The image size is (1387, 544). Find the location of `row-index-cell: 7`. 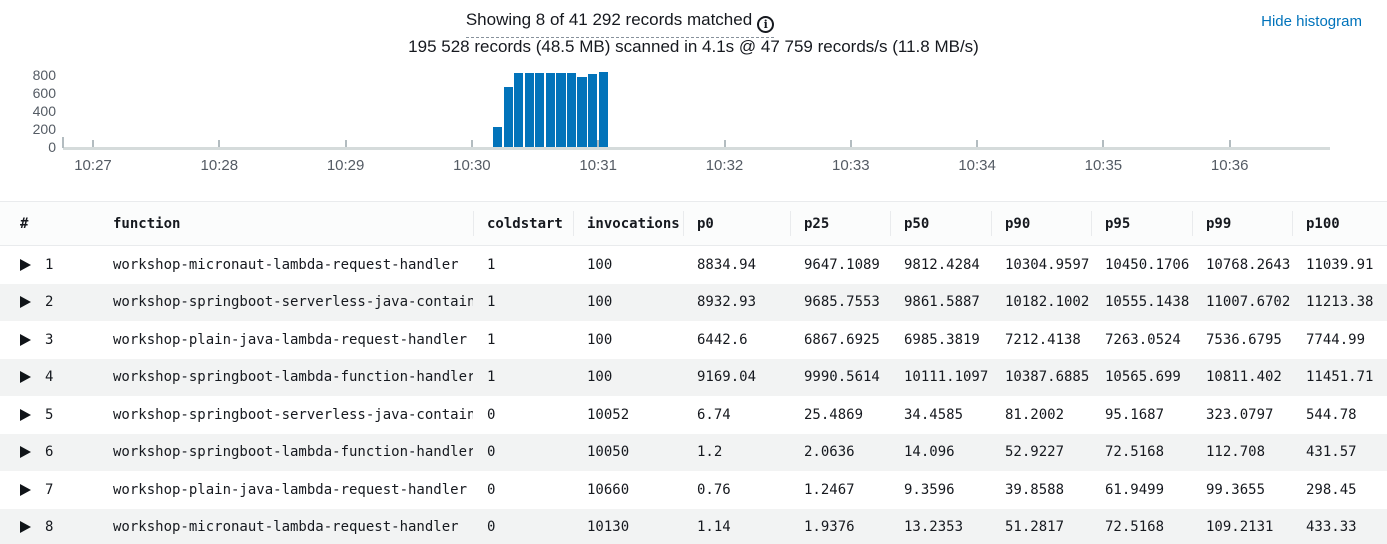

row-index-cell: 7 is located at coordinates (56, 490).